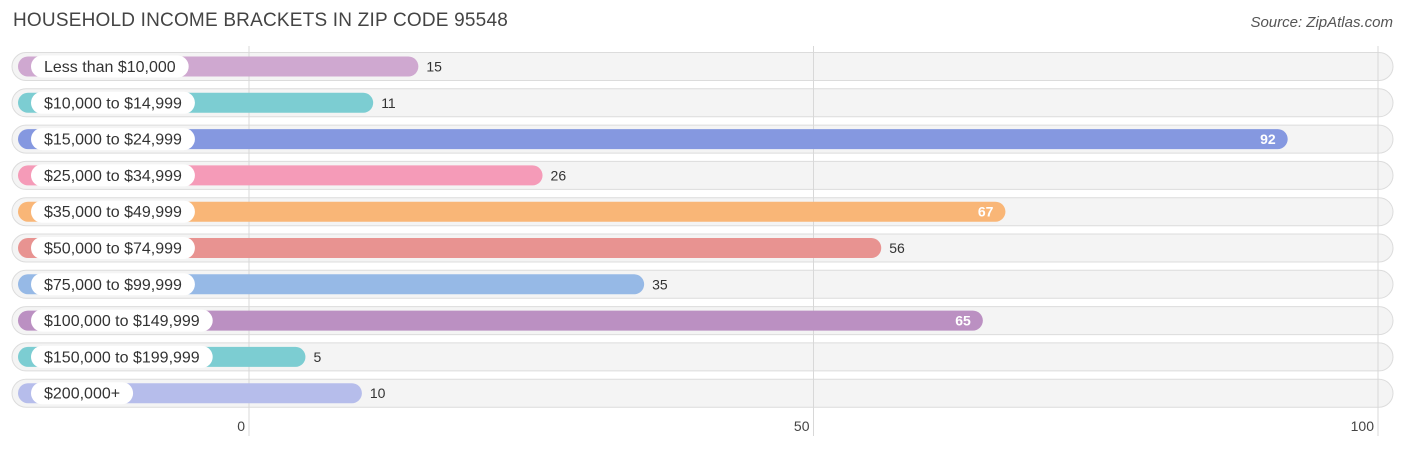  Describe the element at coordinates (559, 175) in the screenshot. I see `value-label: 26` at that location.